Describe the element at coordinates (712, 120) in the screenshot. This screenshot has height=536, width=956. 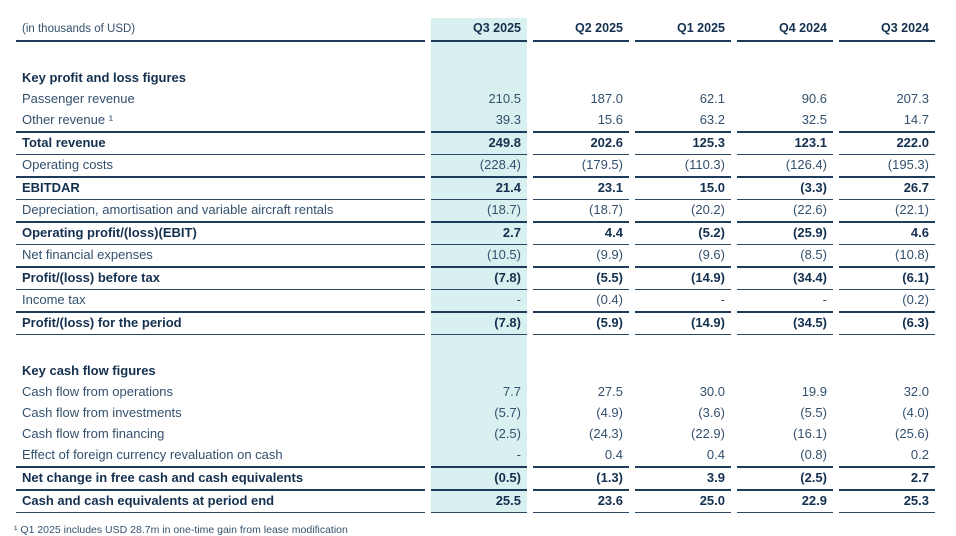
I see `value-cell: 63.2` at that location.